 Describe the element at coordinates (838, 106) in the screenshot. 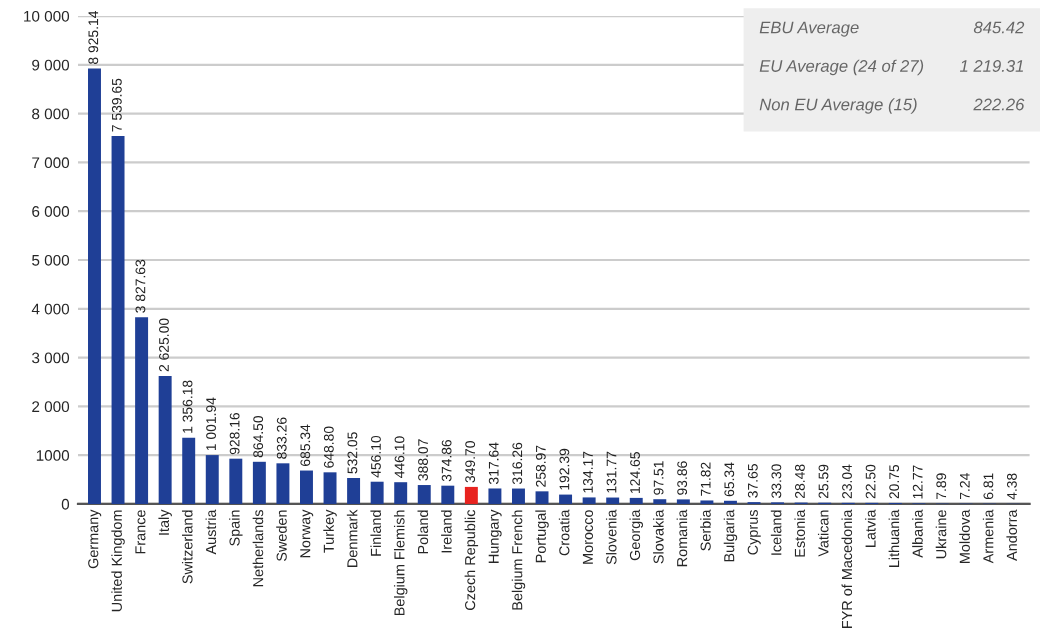

I see `annotation: Non EU Average (15)` at that location.